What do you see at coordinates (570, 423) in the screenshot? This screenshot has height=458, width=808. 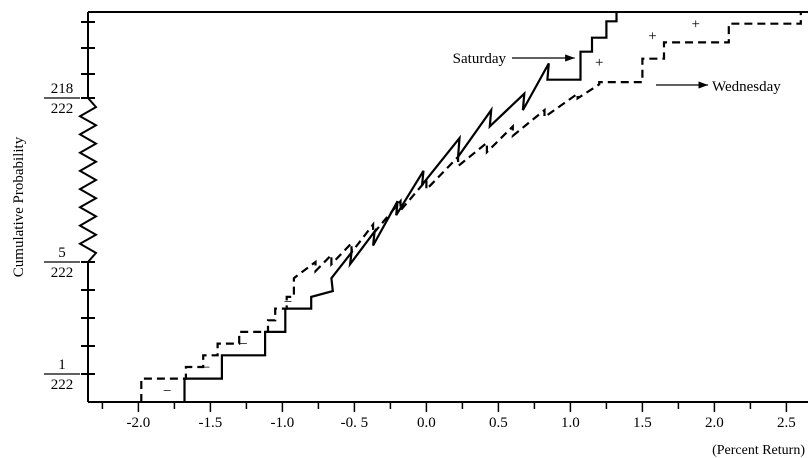 I see `x-tick-label: 1.0` at bounding box center [570, 423].